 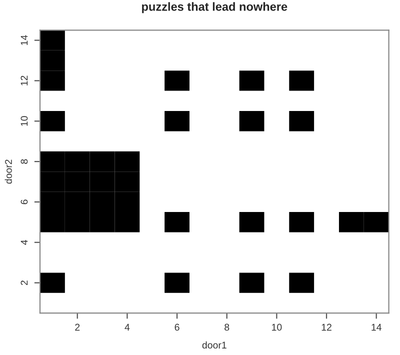 What do you see at coordinates (177, 327) in the screenshot?
I see `x-tick-label: 6` at bounding box center [177, 327].